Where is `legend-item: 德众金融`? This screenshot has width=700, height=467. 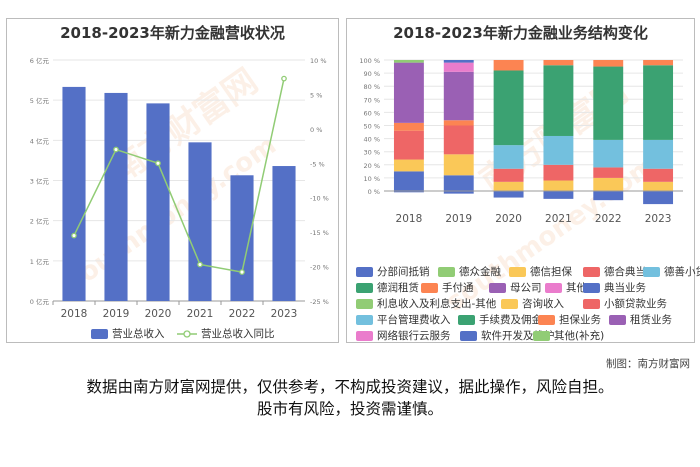 legend-item: 德众金融 is located at coordinates (469, 271).